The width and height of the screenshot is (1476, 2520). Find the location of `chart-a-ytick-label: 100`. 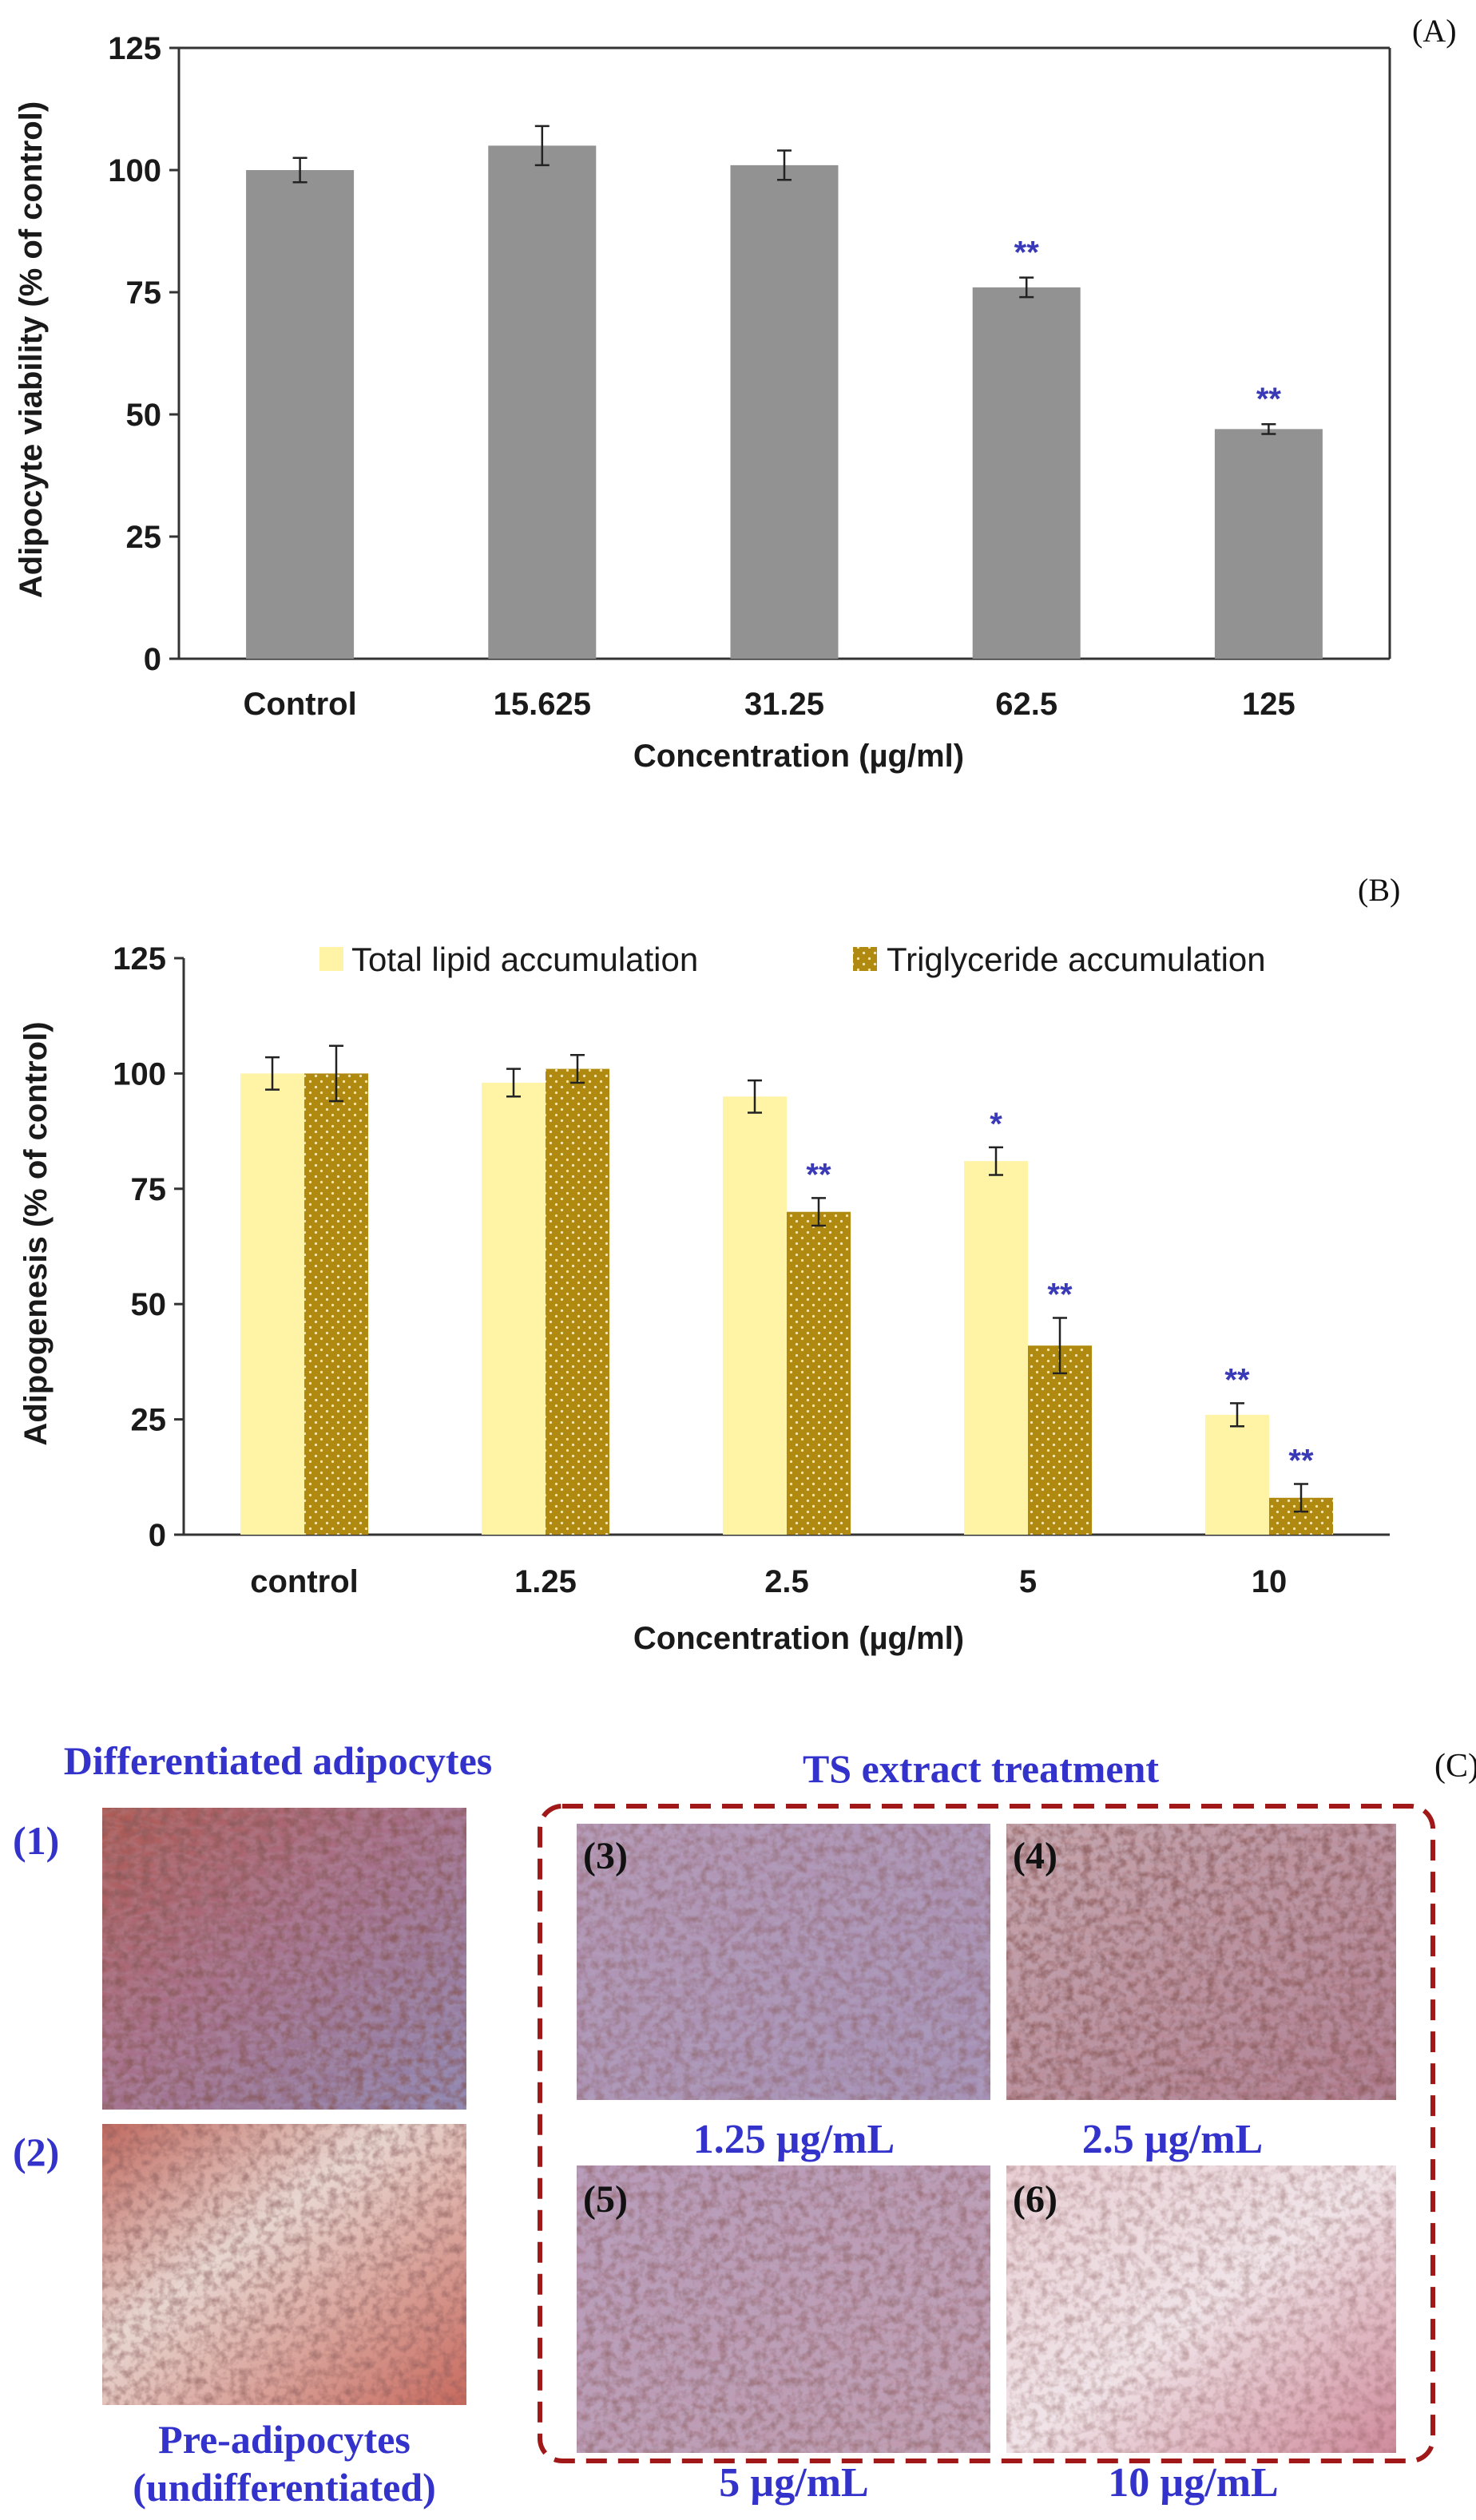

chart-a-ytick-label: 100 is located at coordinates (134, 171).